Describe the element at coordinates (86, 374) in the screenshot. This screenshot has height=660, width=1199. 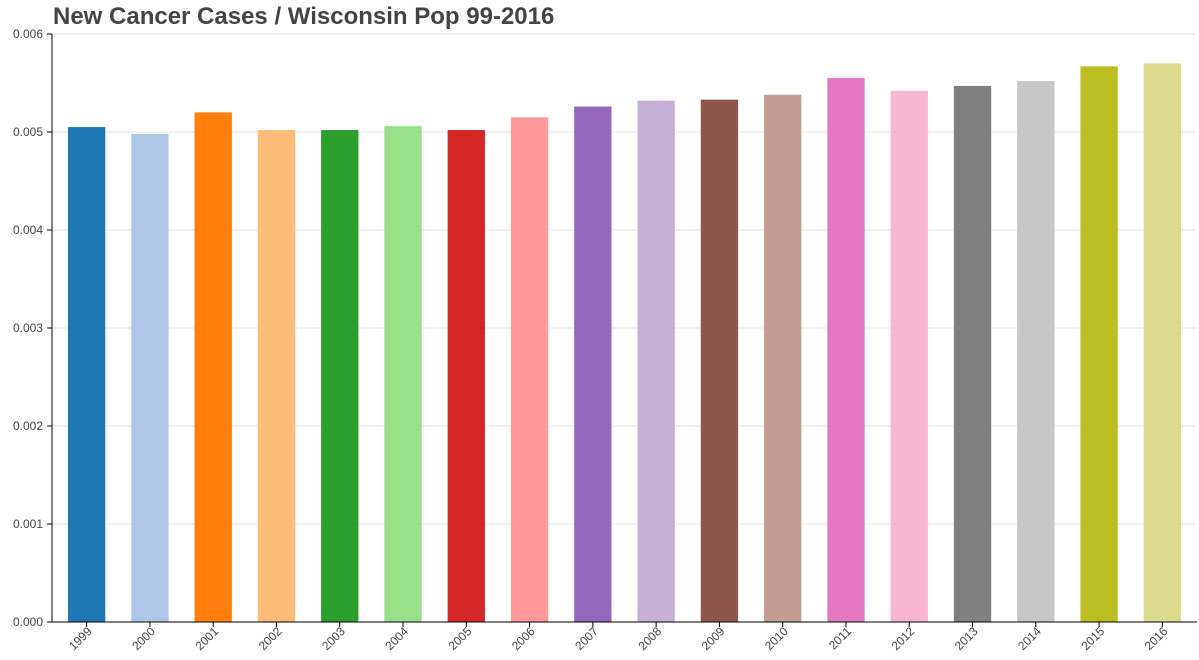
I see `bar-1999` at that location.